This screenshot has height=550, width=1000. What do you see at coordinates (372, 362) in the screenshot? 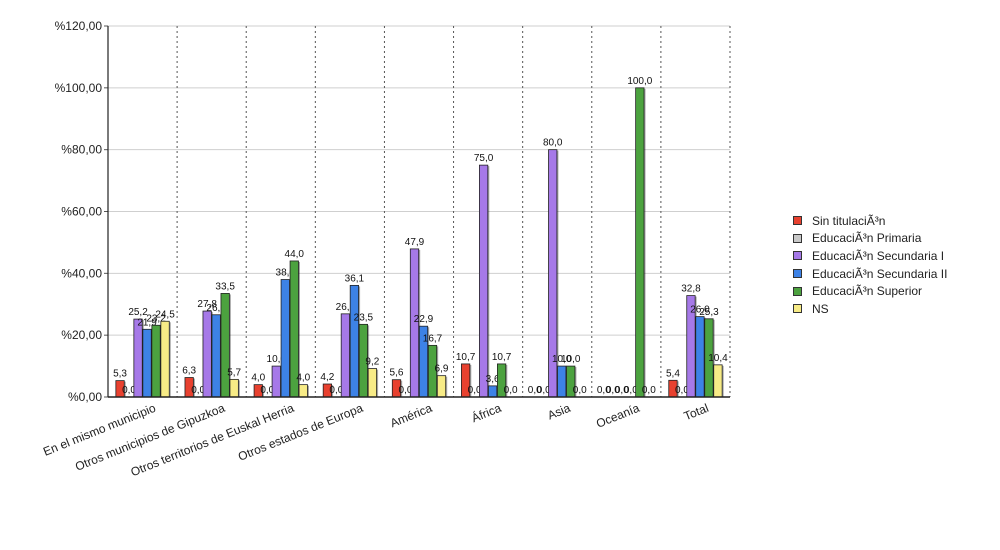
I see `data-label: 9,2` at bounding box center [372, 362].